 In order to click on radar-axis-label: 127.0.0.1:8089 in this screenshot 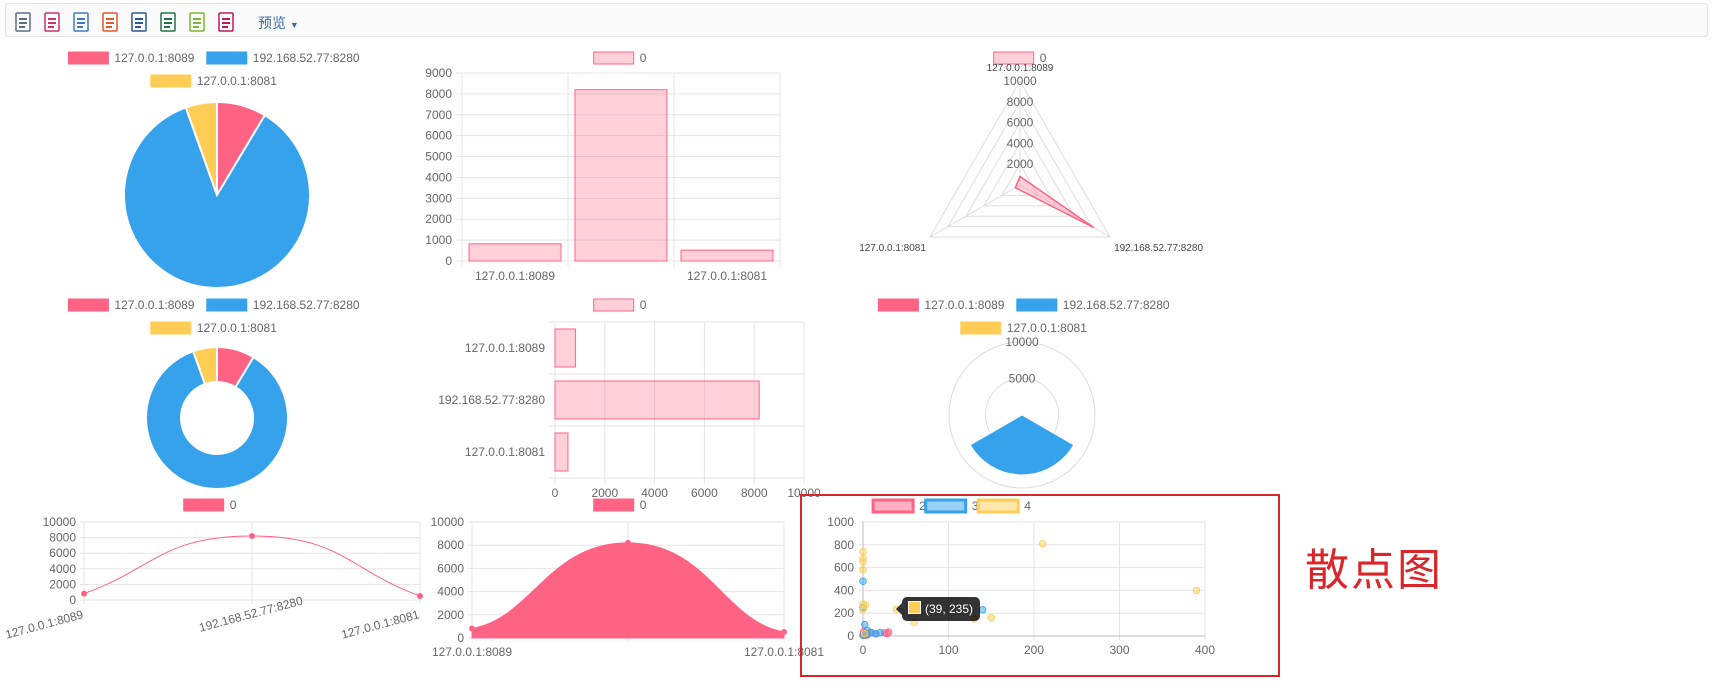, I will do `click(1020, 68)`.